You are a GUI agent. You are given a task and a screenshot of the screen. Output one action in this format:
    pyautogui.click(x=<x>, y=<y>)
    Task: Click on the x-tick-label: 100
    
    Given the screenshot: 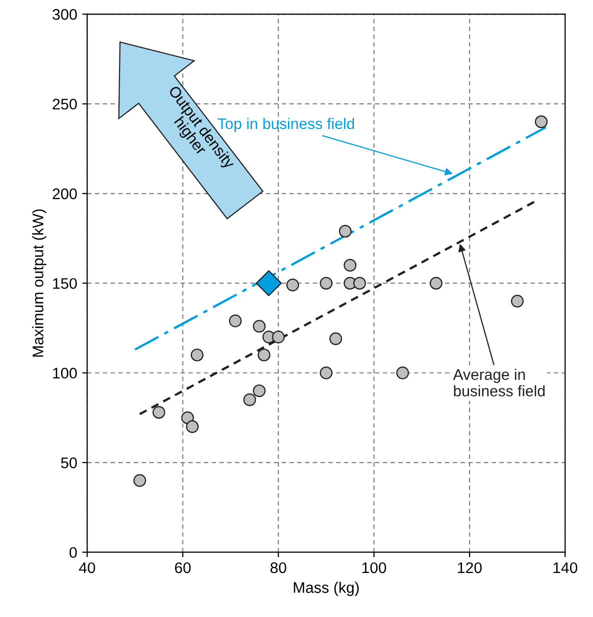 What is the action you would take?
    pyautogui.click(x=374, y=568)
    